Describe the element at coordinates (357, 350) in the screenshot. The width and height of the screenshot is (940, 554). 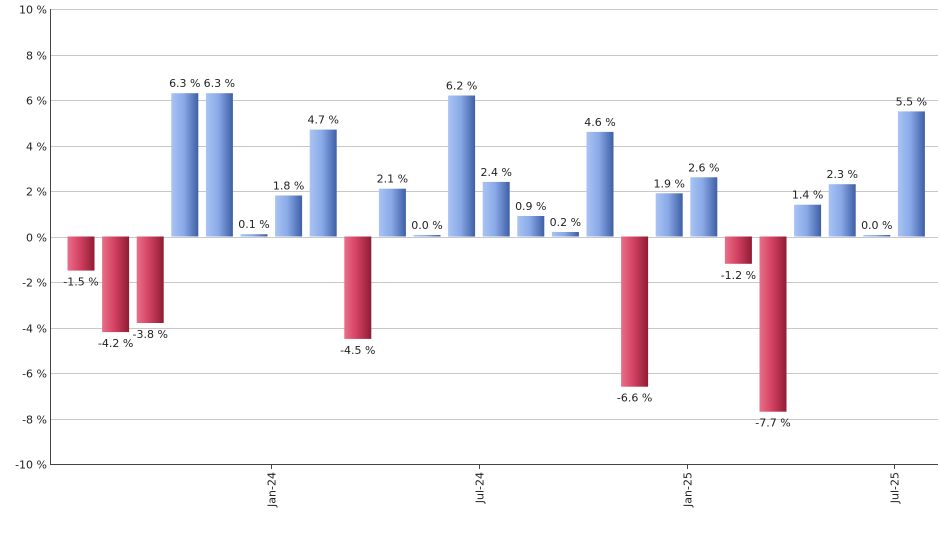
I see `data-label: -4.5 %` at that location.